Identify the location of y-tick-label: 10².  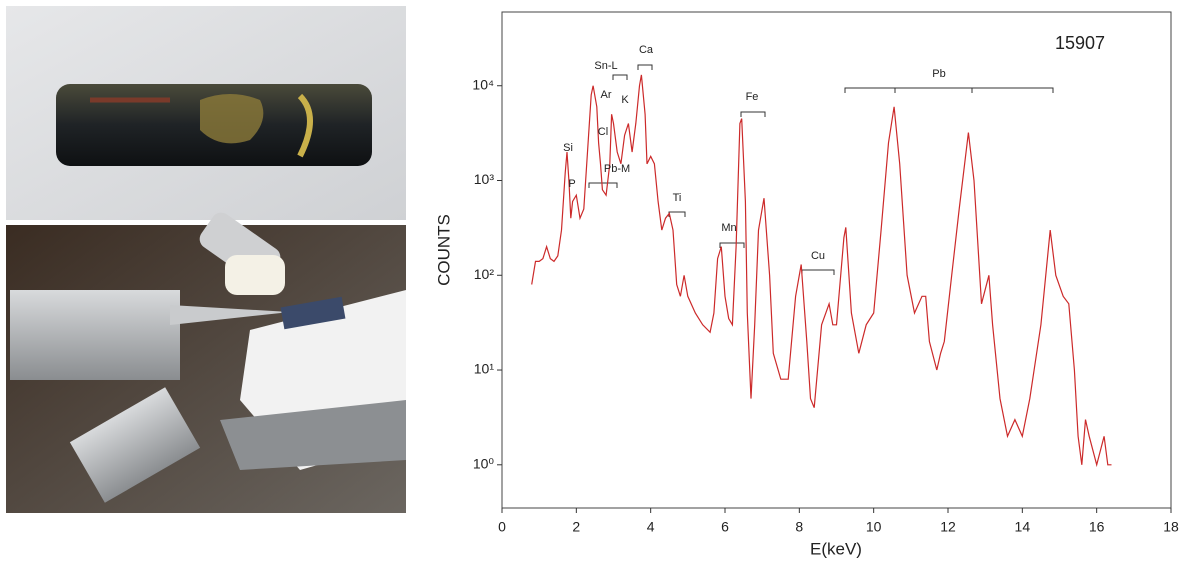
(484, 274).